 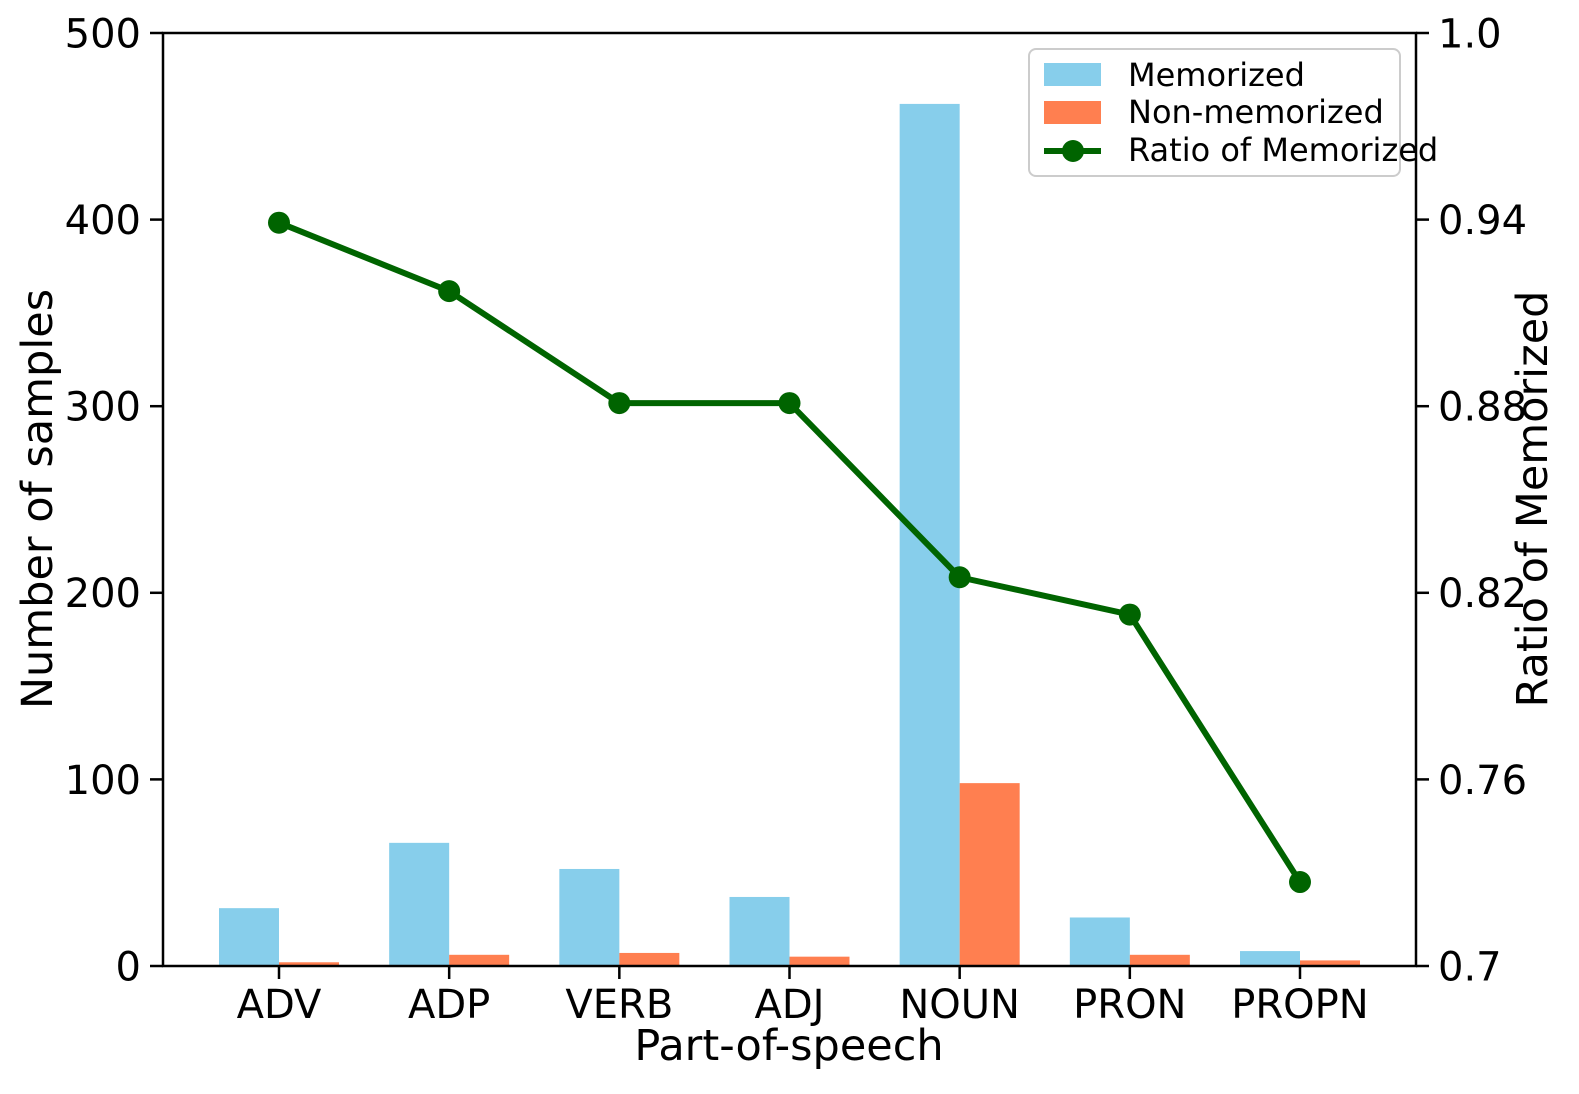 I want to click on x-tick-label-propn: PROPN, so click(x=1299, y=1005).